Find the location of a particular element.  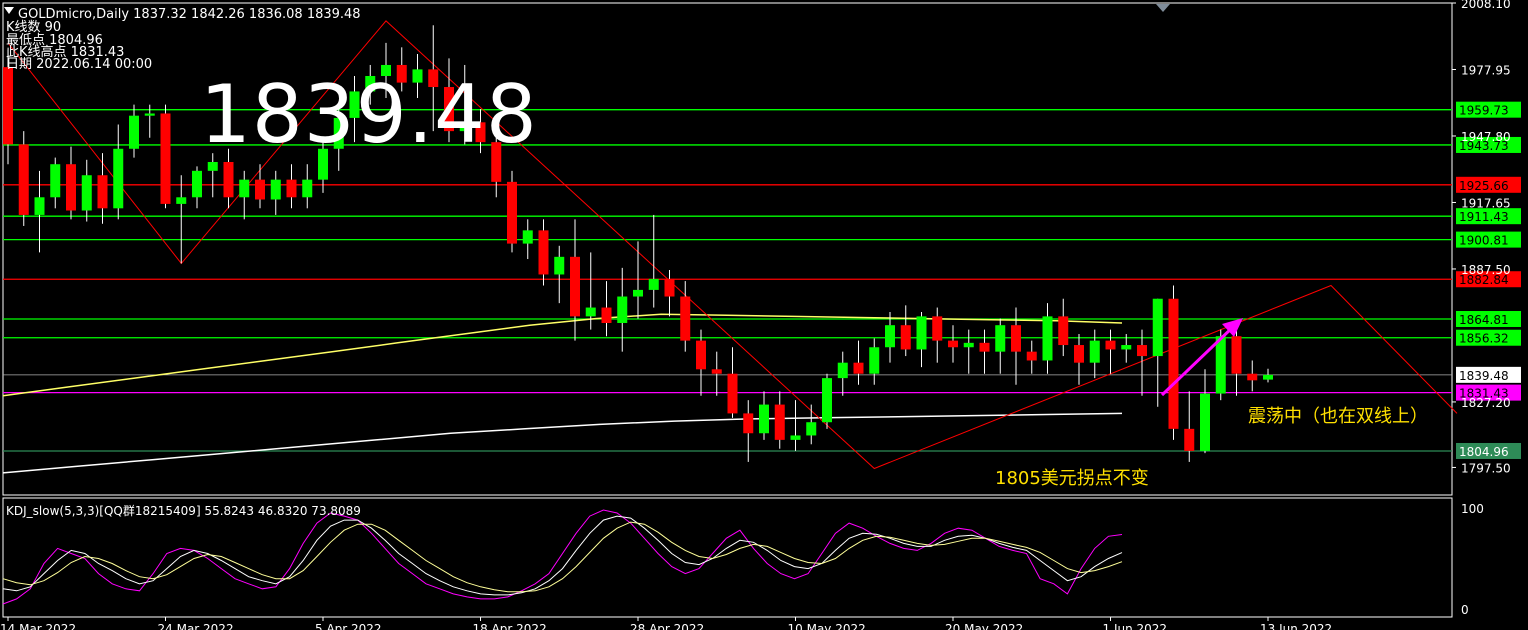

x-tick-label: 24 Mar 2022 is located at coordinates (196, 626).